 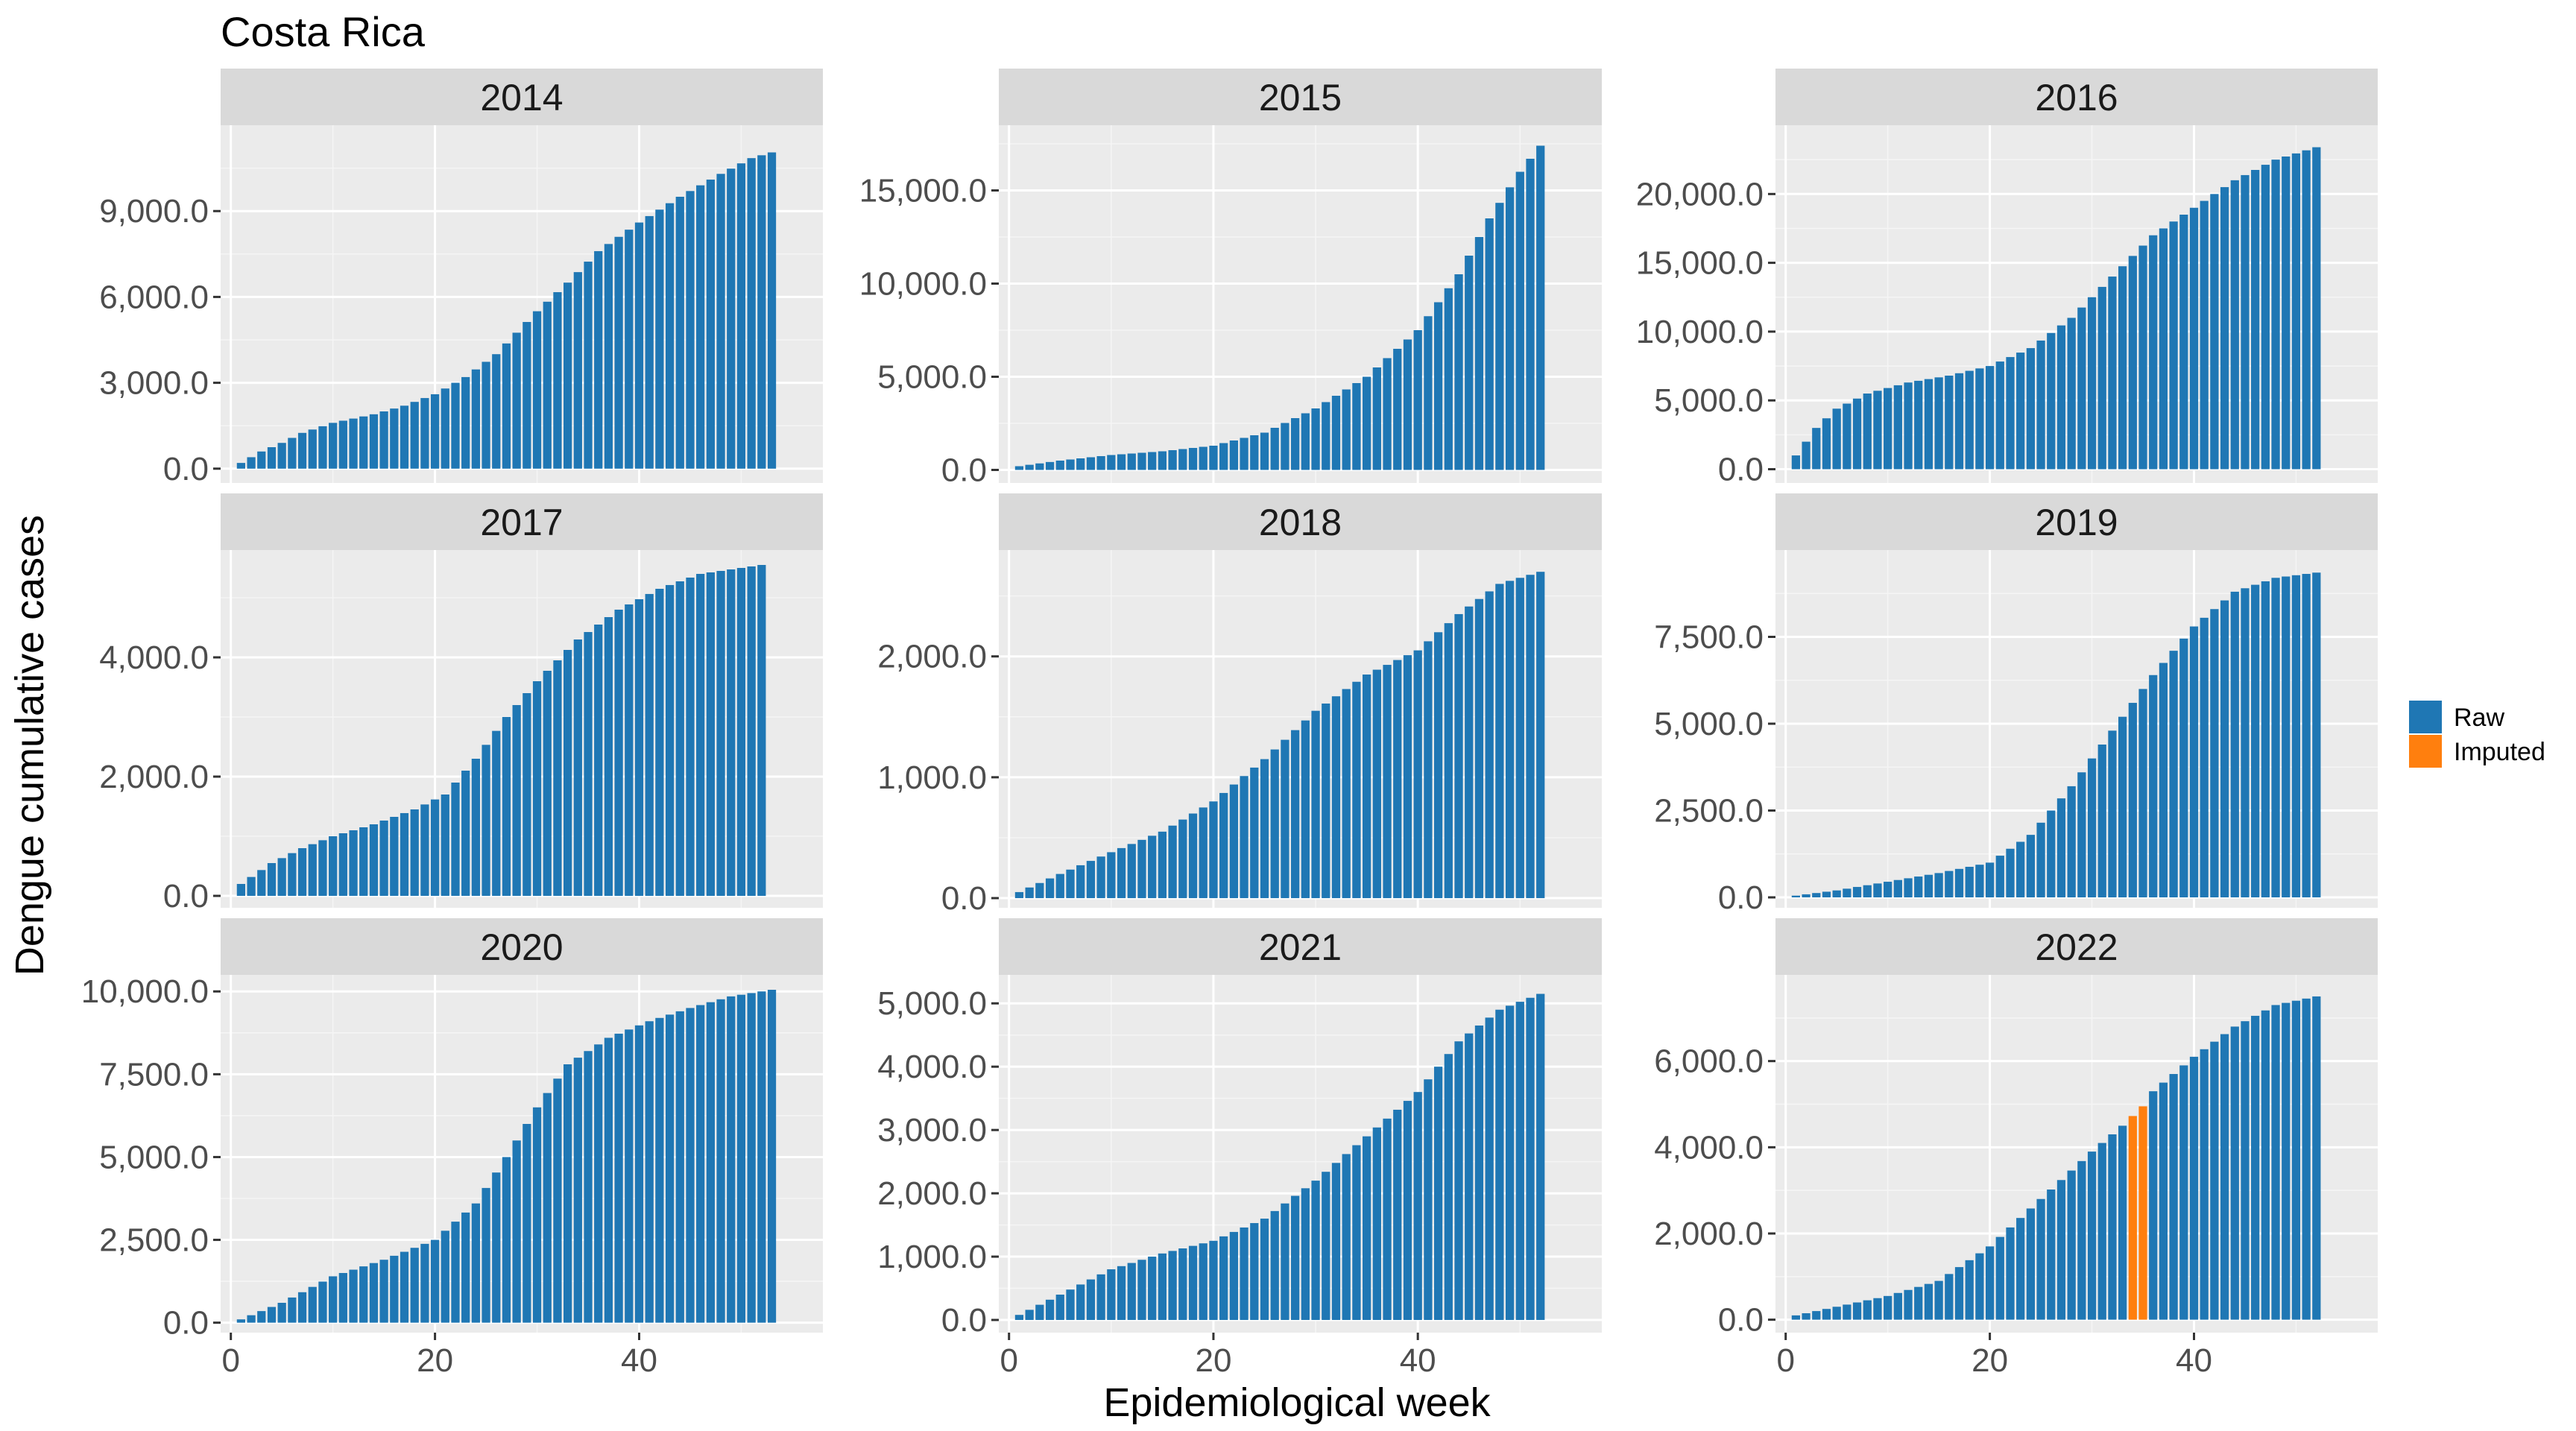 What do you see at coordinates (2076, 947) in the screenshot?
I see `strip-label: 2022` at bounding box center [2076, 947].